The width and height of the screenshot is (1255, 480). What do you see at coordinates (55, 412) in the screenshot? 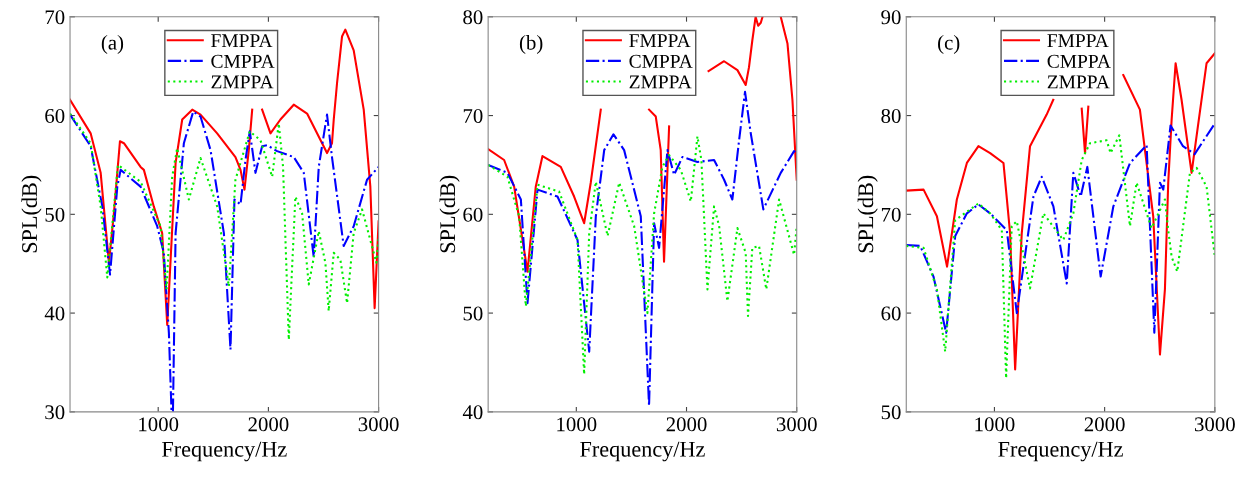
I see `y-tick-label: 30` at bounding box center [55, 412].